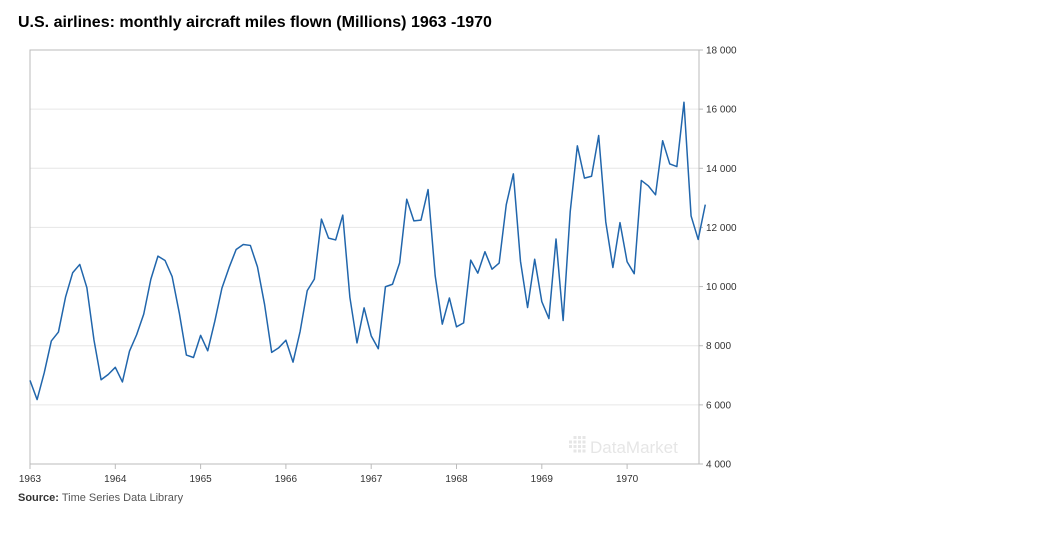 This screenshot has width=1040, height=533. What do you see at coordinates (721, 51) in the screenshot?
I see `y-tick-label: 18 000` at bounding box center [721, 51].